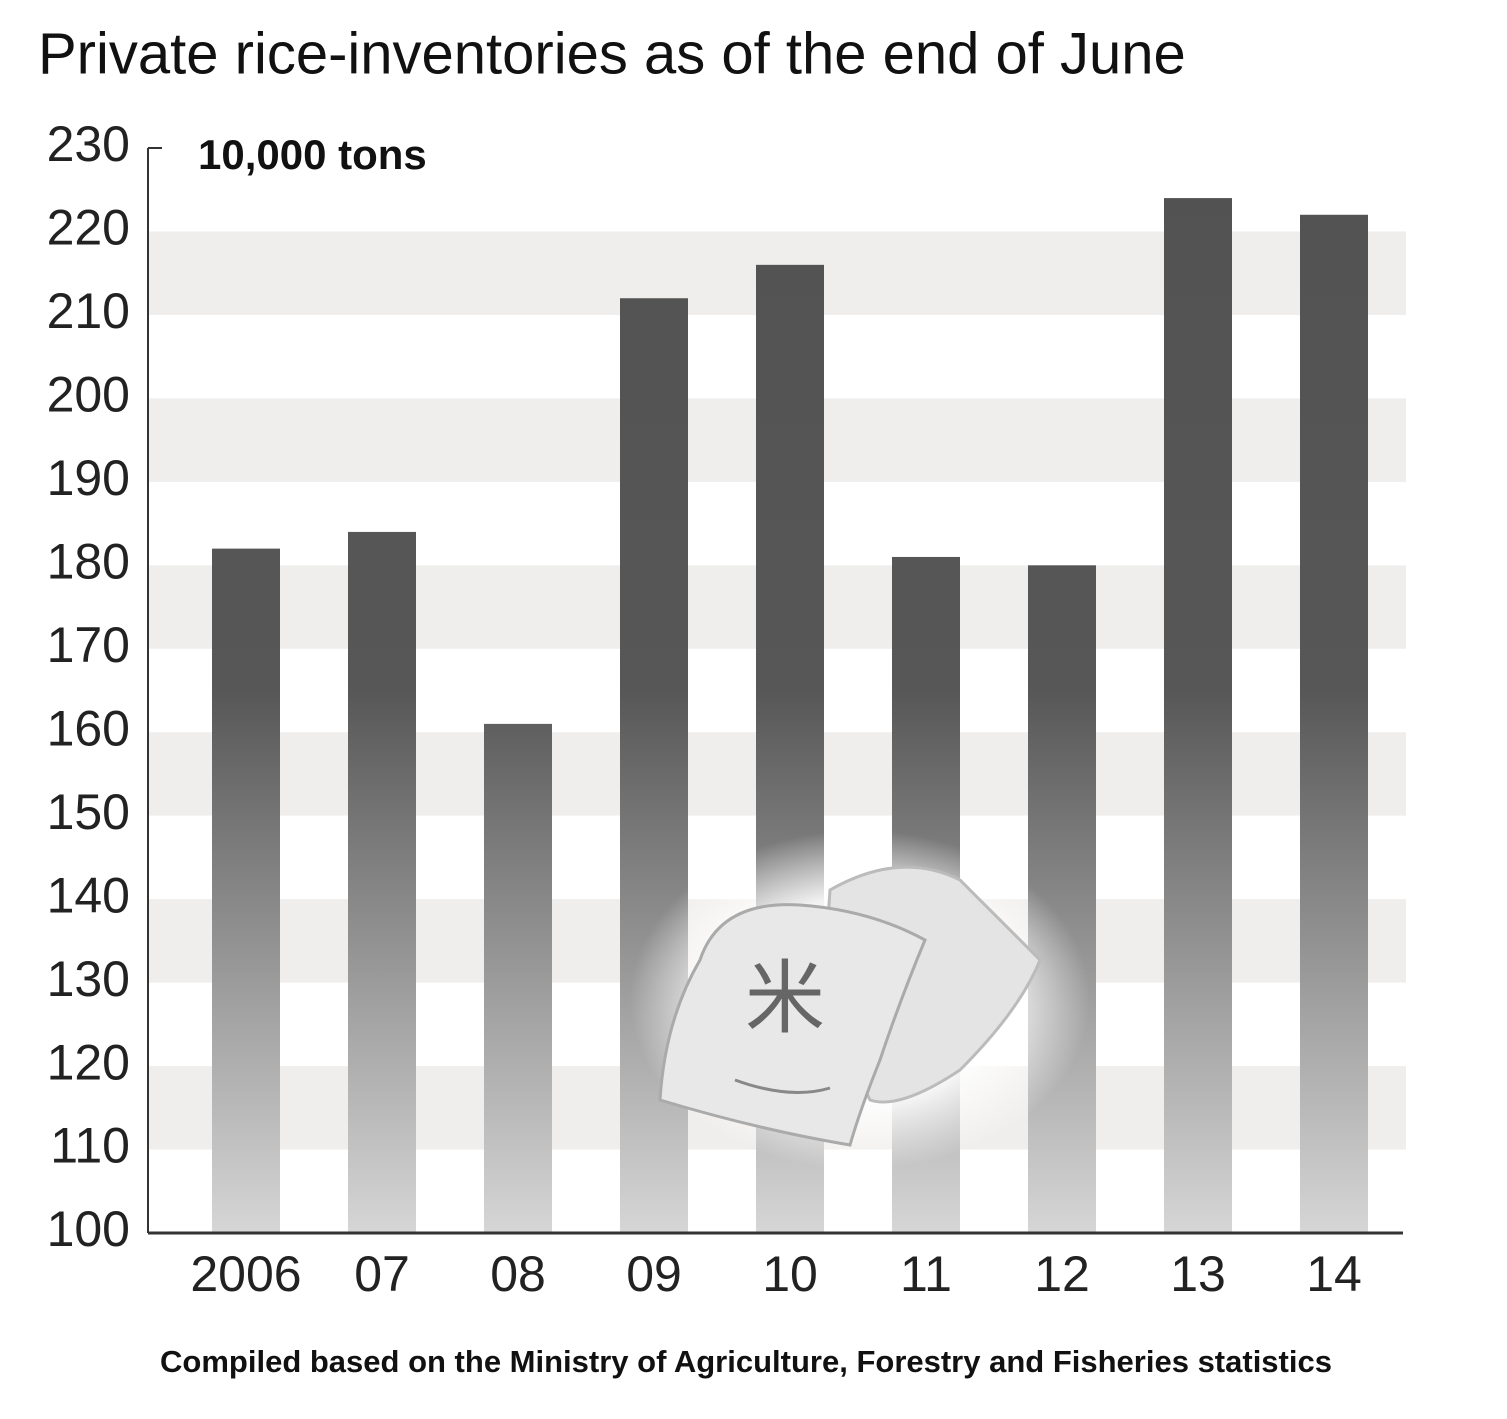 This screenshot has width=1507, height=1419. I want to click on y-tick-label: 220, so click(88, 228).